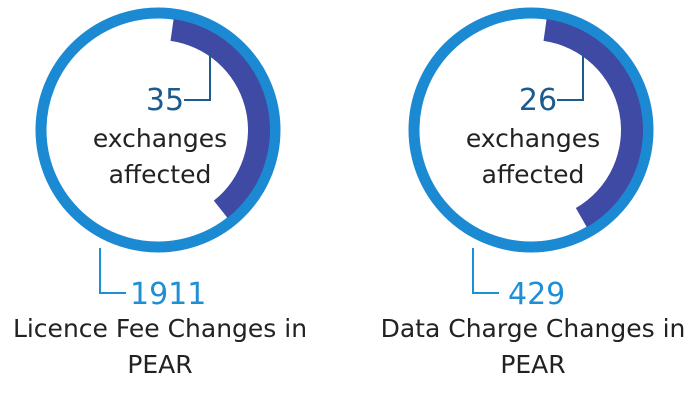 The width and height of the screenshot is (700, 420). I want to click on chart-2-value-caption-line1: exchanges, so click(533, 138).